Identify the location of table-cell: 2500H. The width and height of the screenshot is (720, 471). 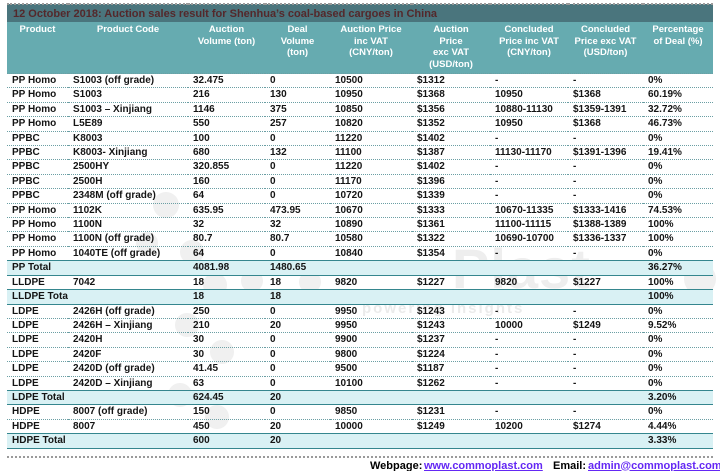
(128, 182).